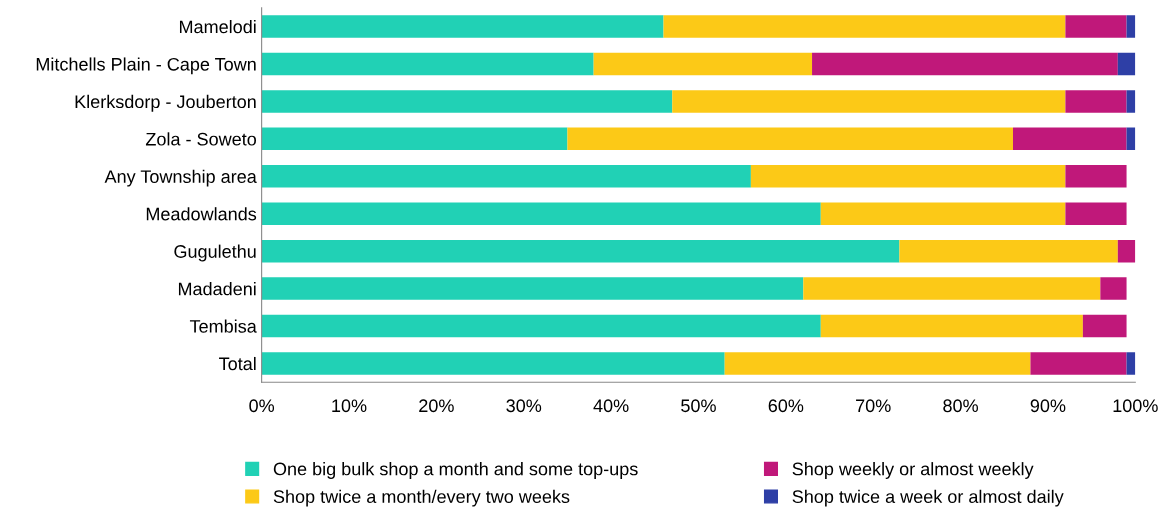 The image size is (1168, 520). Describe the element at coordinates (455, 470) in the screenshot. I see `legend-label: One big bulk shop a month and some top-ups` at that location.